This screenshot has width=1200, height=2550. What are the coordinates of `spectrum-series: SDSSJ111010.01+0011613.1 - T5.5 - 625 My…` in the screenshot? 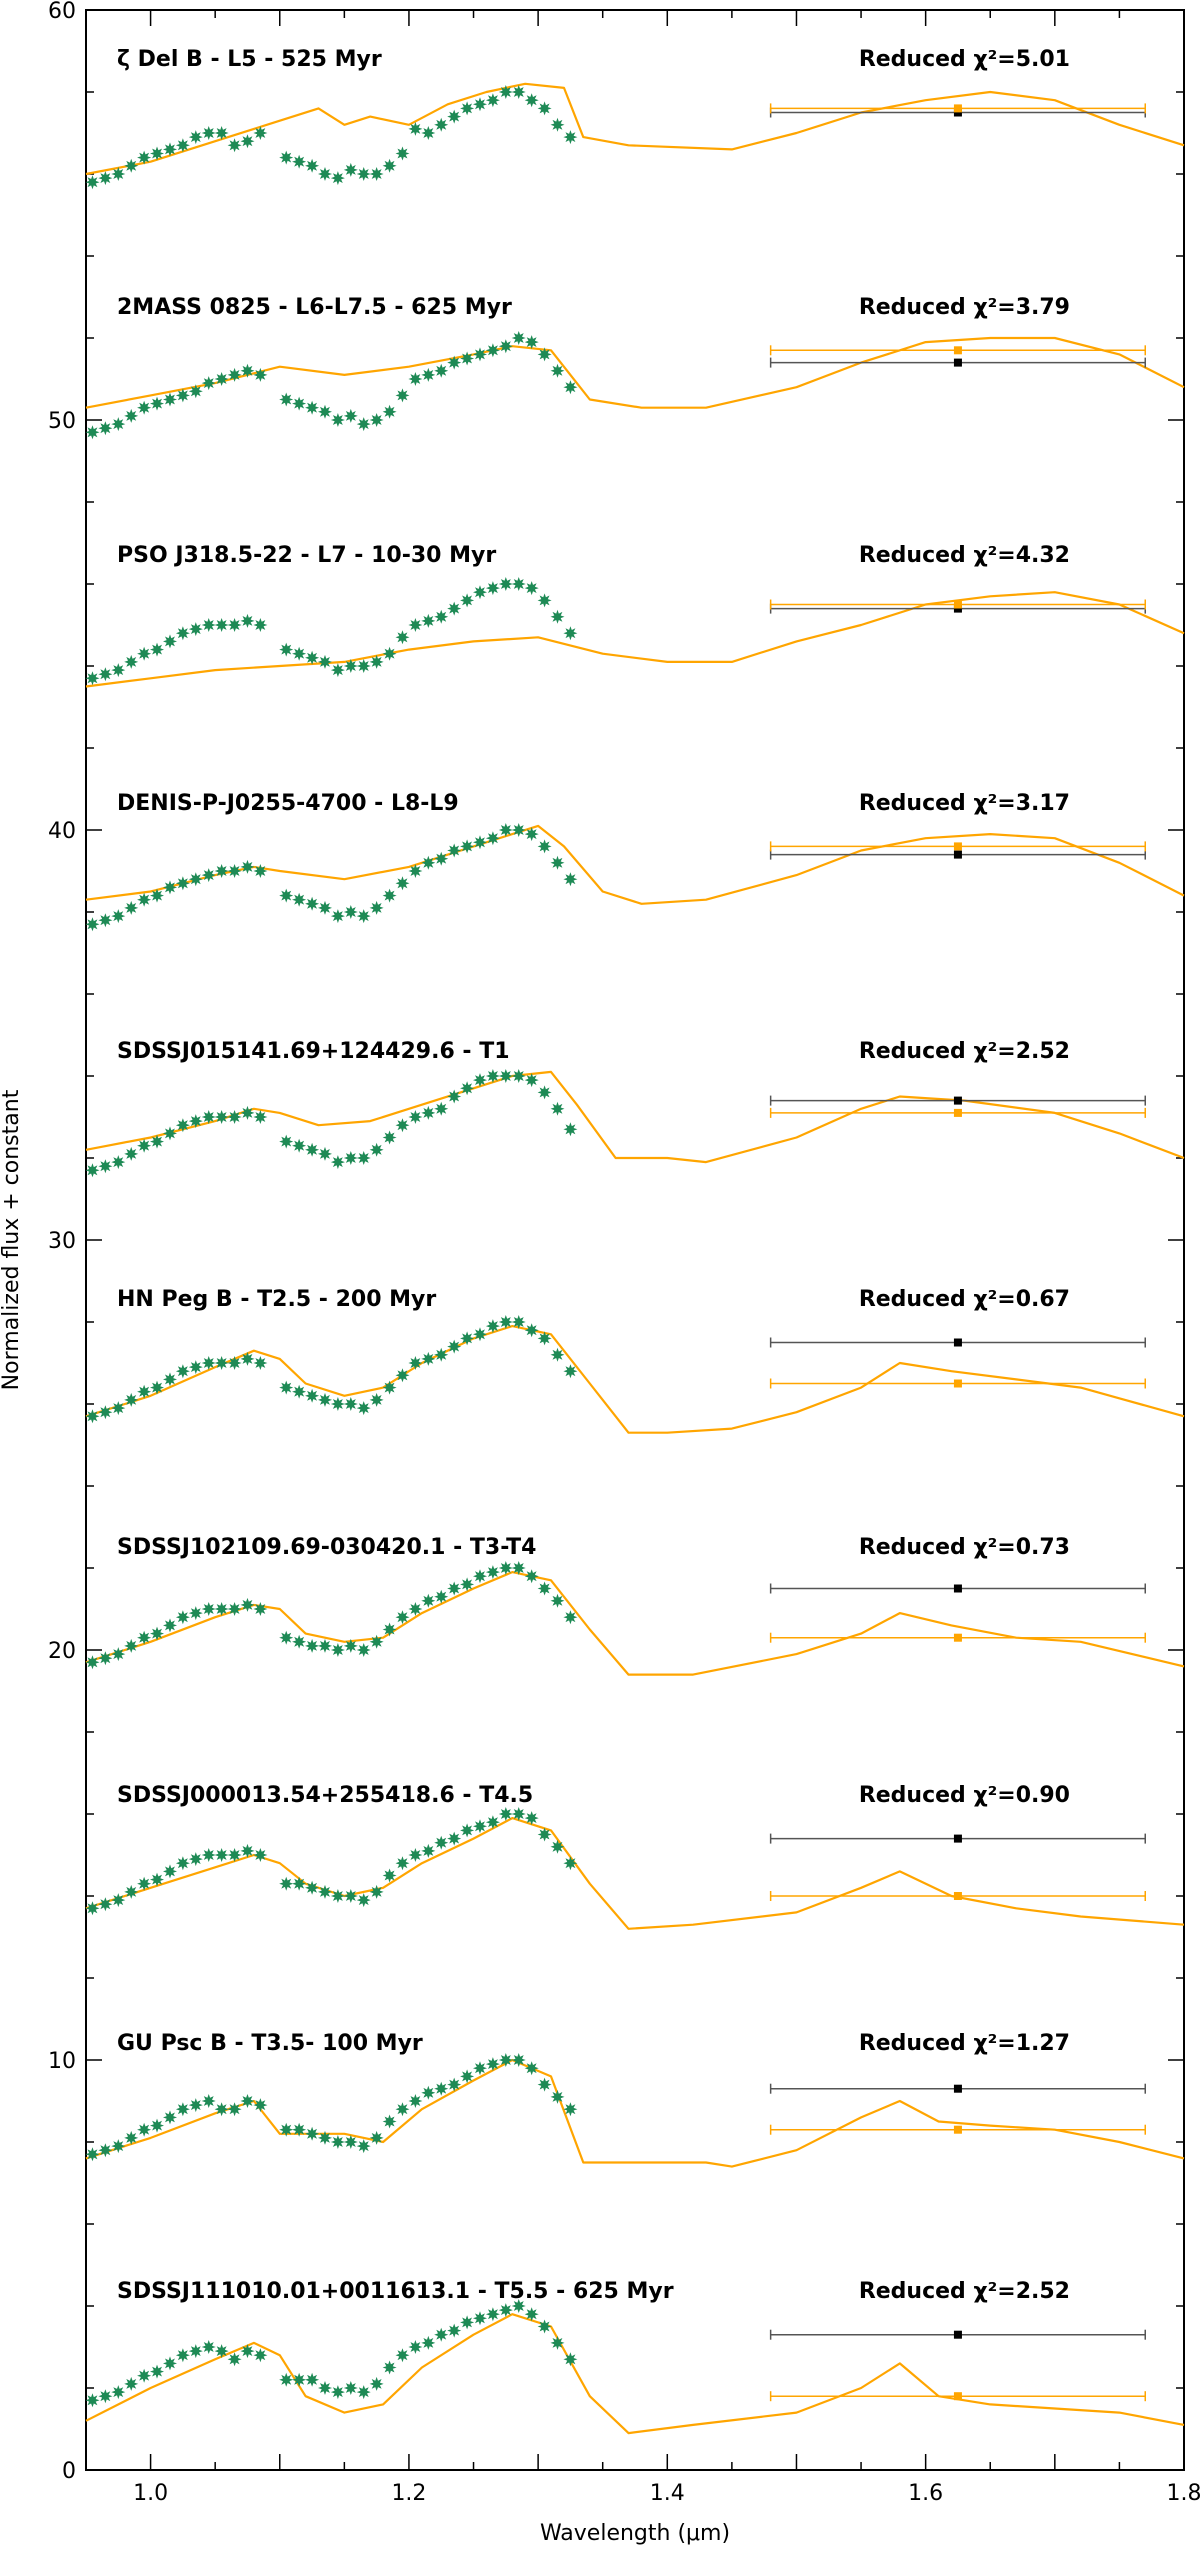 It's located at (635, 2357).